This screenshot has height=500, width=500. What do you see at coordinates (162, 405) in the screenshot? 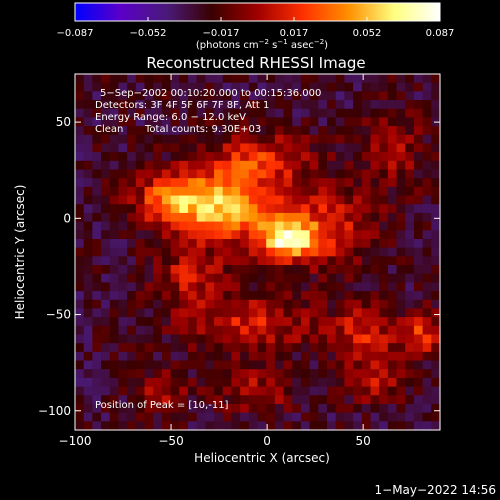
I see `annotation-peak: Position of Peak = [10,-11]` at bounding box center [162, 405].